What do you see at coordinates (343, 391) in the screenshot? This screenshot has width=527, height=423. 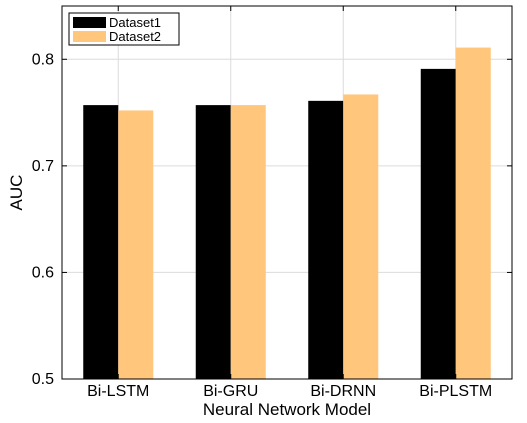 I see `x-tick-label: Bi-DRNN` at bounding box center [343, 391].